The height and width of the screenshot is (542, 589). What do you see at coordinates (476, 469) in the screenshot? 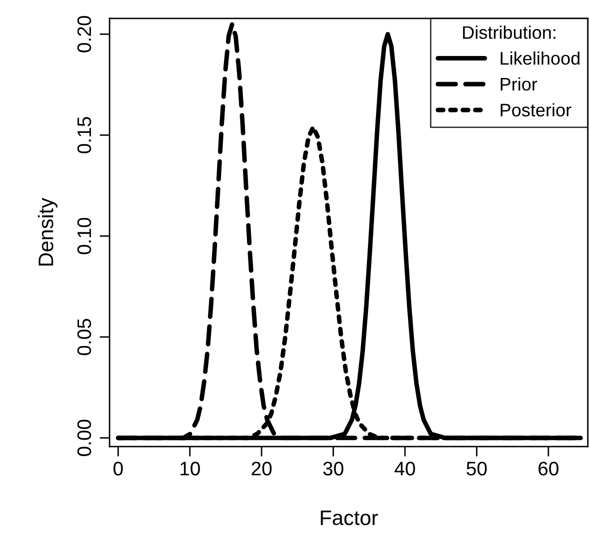
I see `x-tick-label: 50` at bounding box center [476, 469].